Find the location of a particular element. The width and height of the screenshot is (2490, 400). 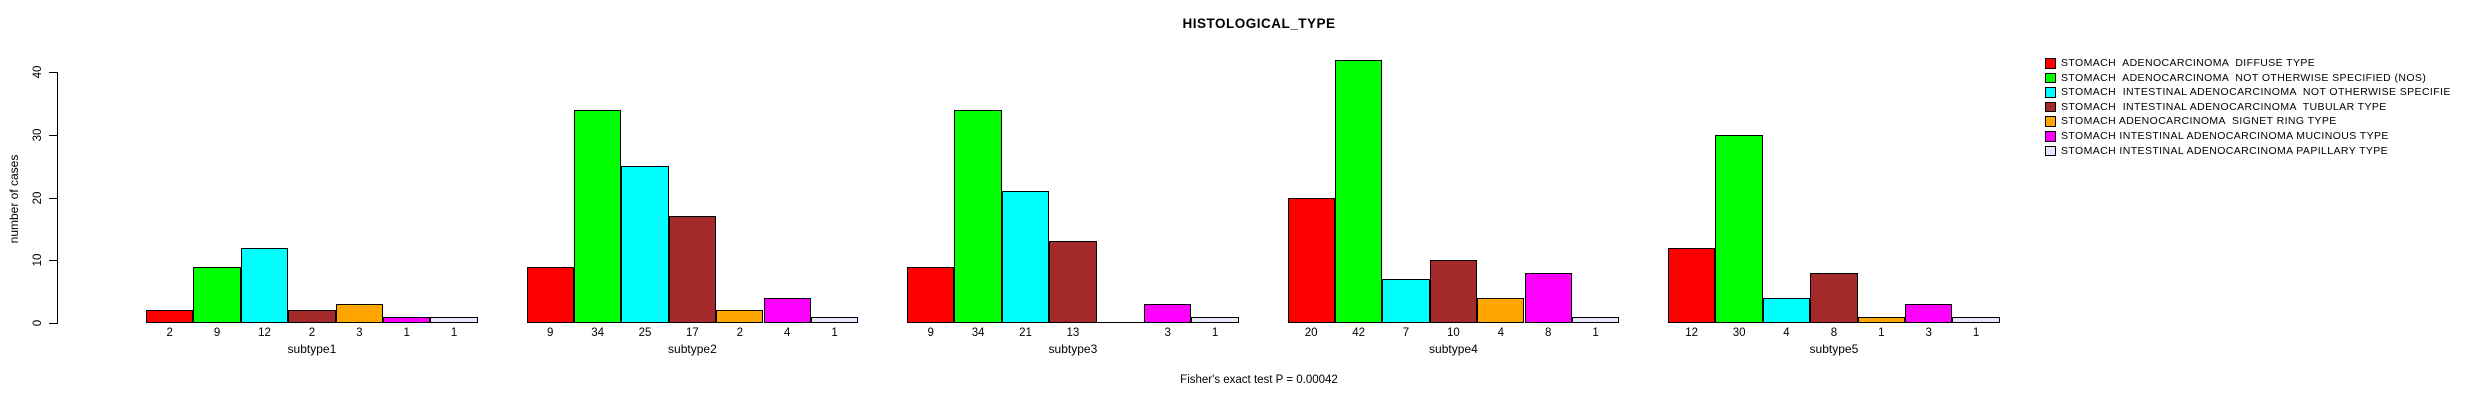

y-tick-label: 40 is located at coordinates (38, 72).